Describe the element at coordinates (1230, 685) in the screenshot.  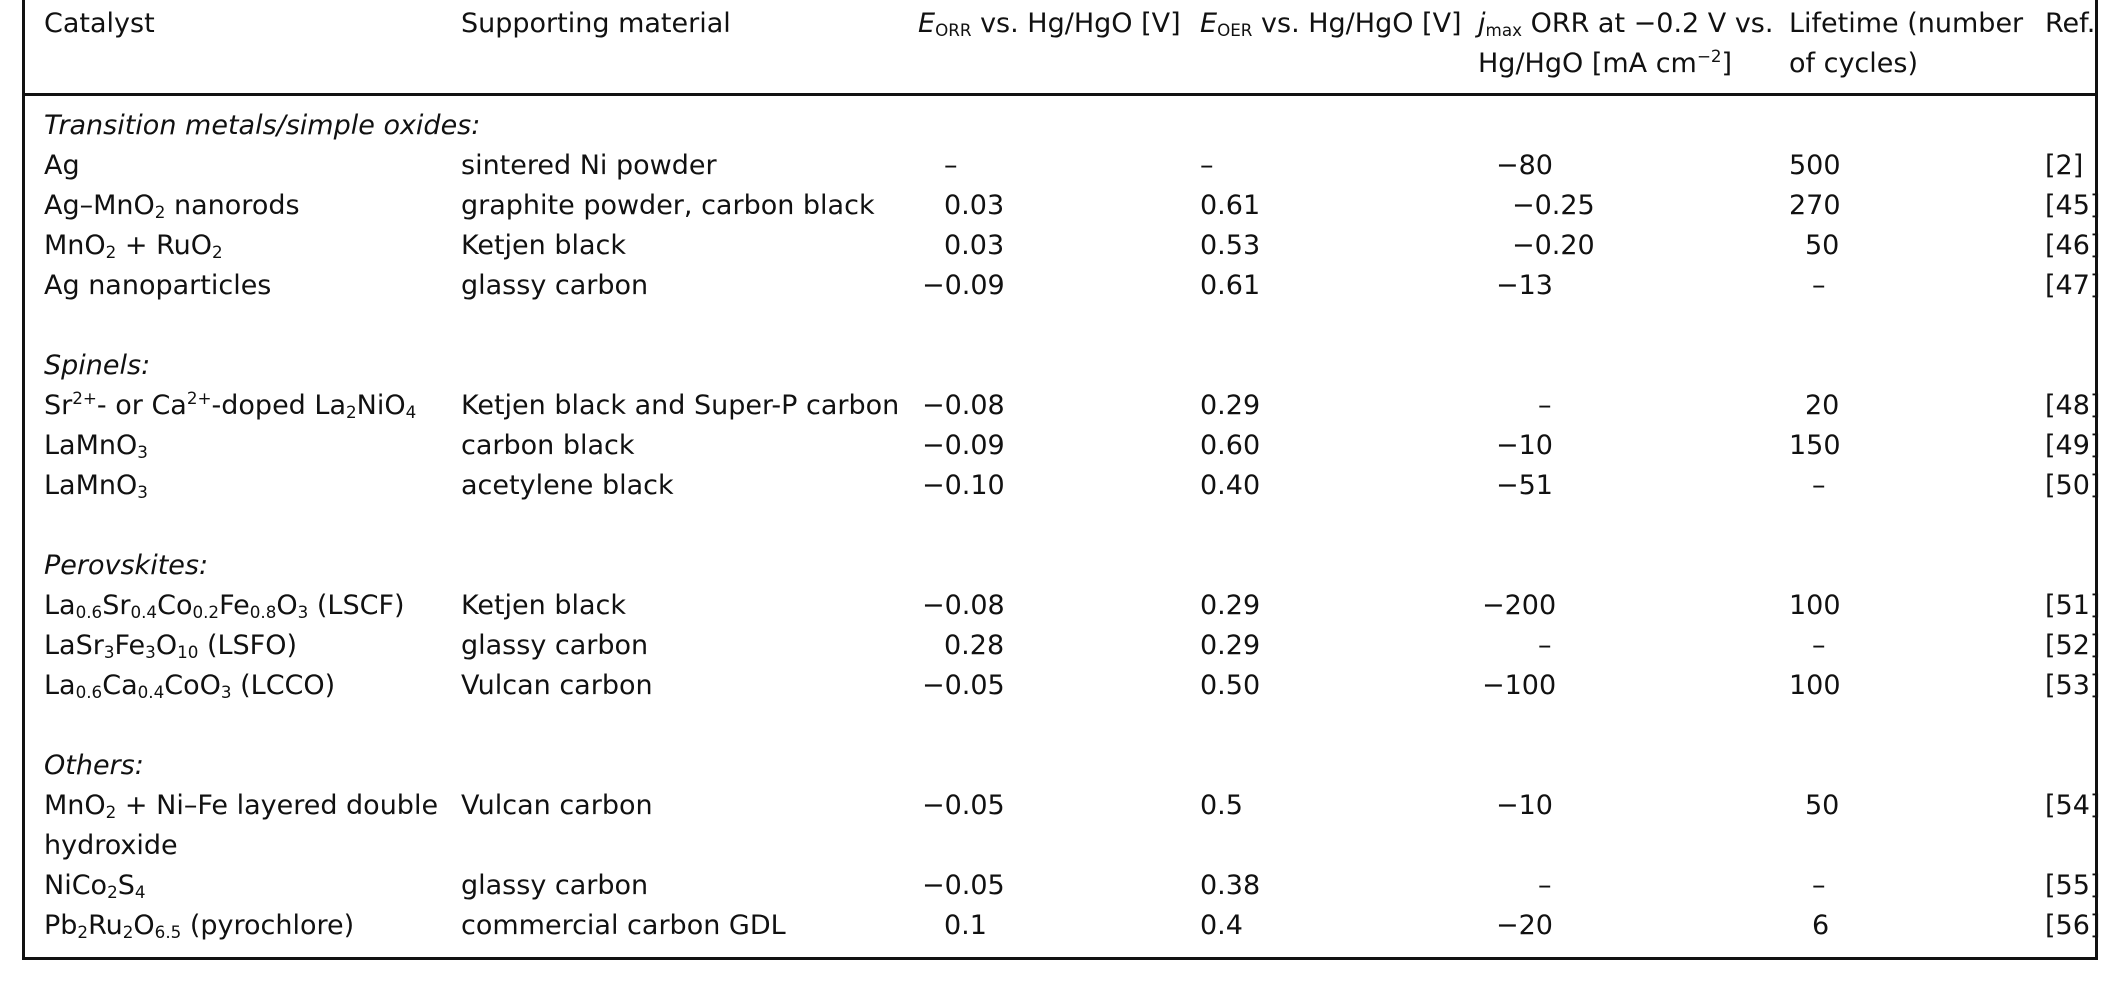
I see `eoer-cell: 0.50` at that location.